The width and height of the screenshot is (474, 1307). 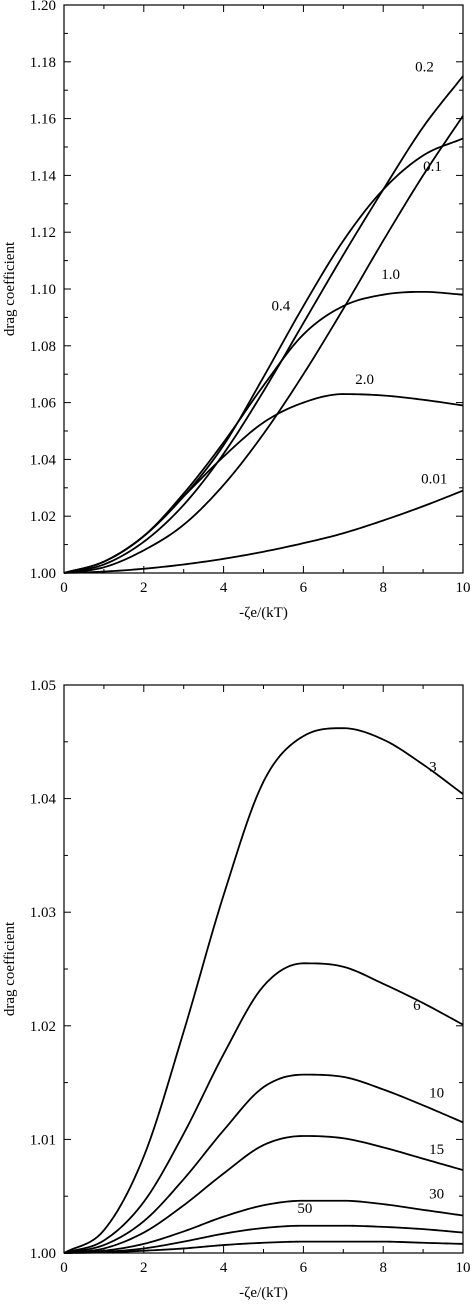 I want to click on y-tick-label: 1.01, so click(x=43, y=1140).